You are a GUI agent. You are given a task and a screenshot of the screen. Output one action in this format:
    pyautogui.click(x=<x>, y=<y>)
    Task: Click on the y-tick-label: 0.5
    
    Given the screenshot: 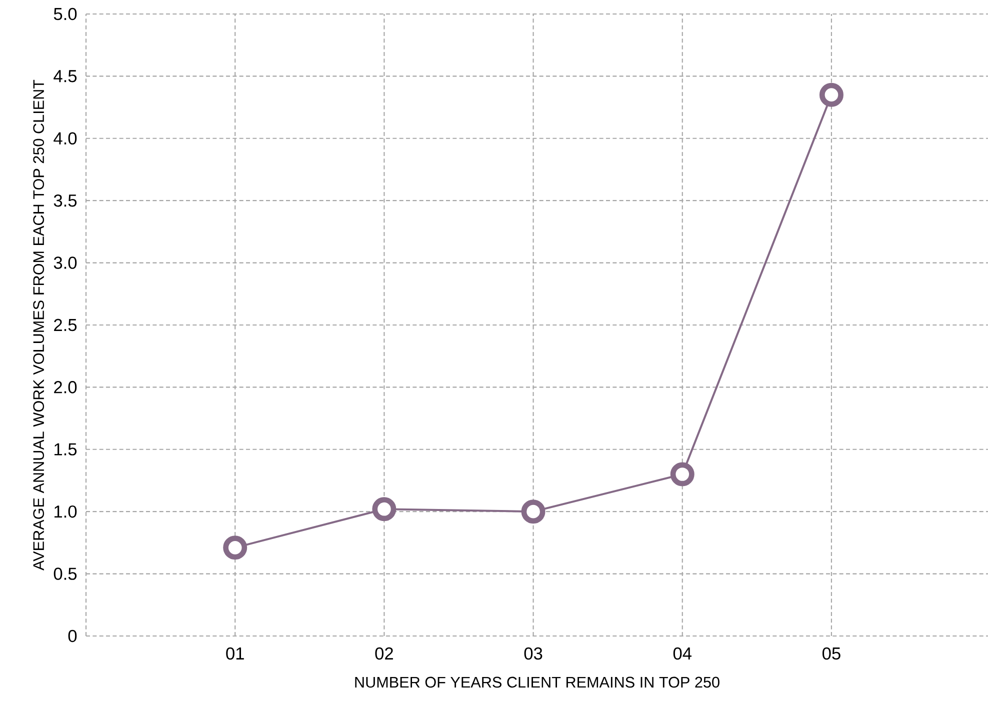 What is the action you would take?
    pyautogui.click(x=65, y=574)
    